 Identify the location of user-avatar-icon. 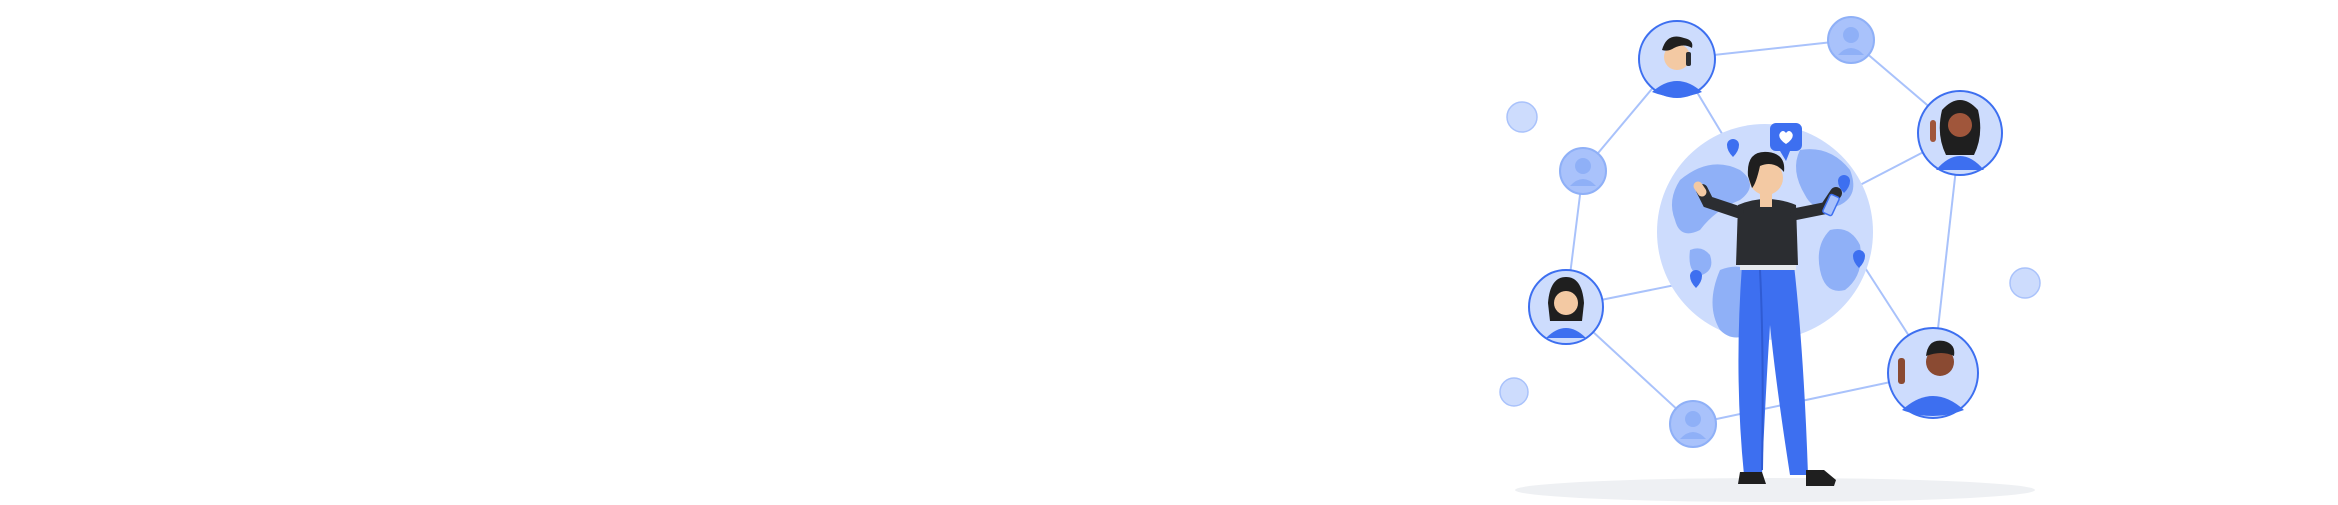
(1717, 232).